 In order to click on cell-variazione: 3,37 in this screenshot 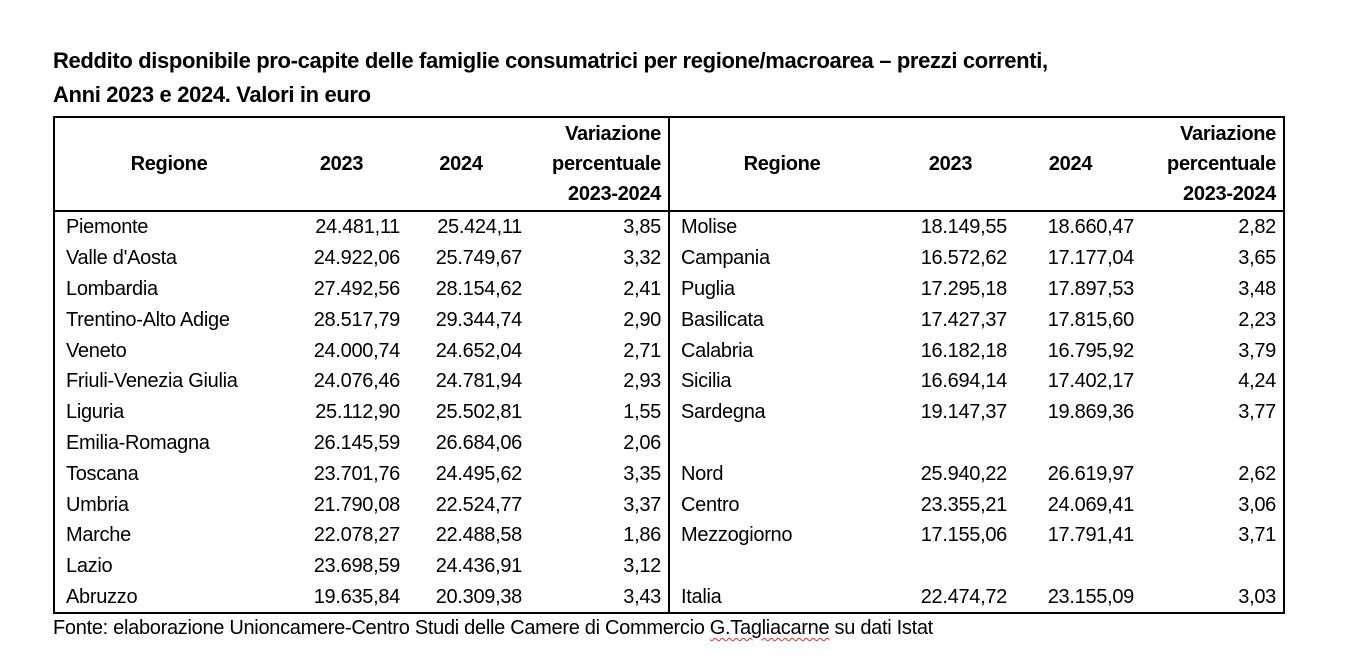, I will do `click(596, 504)`.